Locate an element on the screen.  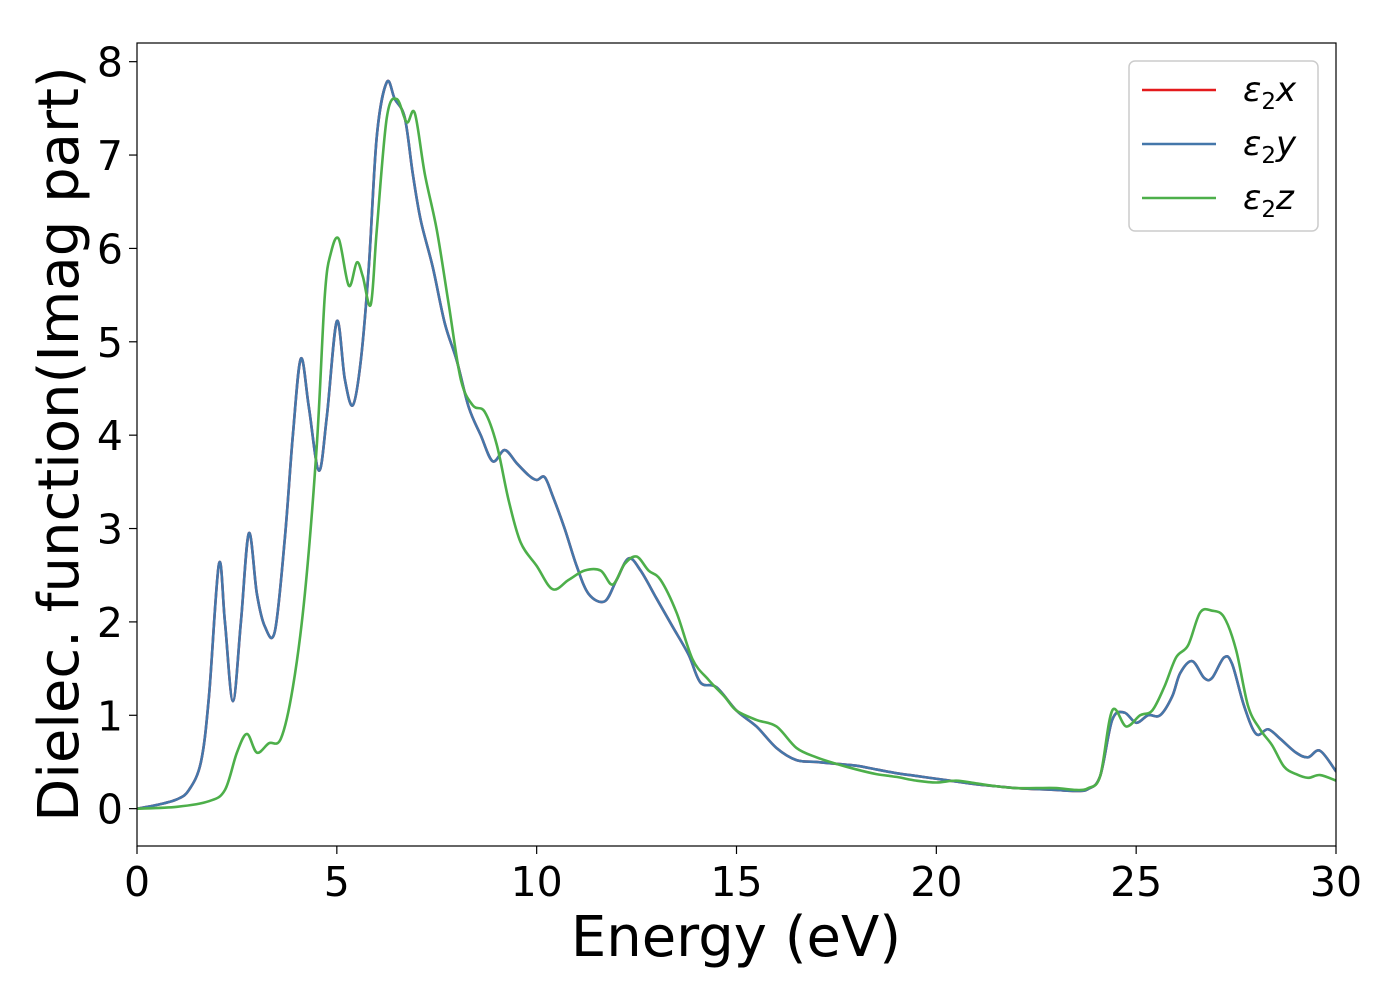
legend-box is located at coordinates (1223, 146).